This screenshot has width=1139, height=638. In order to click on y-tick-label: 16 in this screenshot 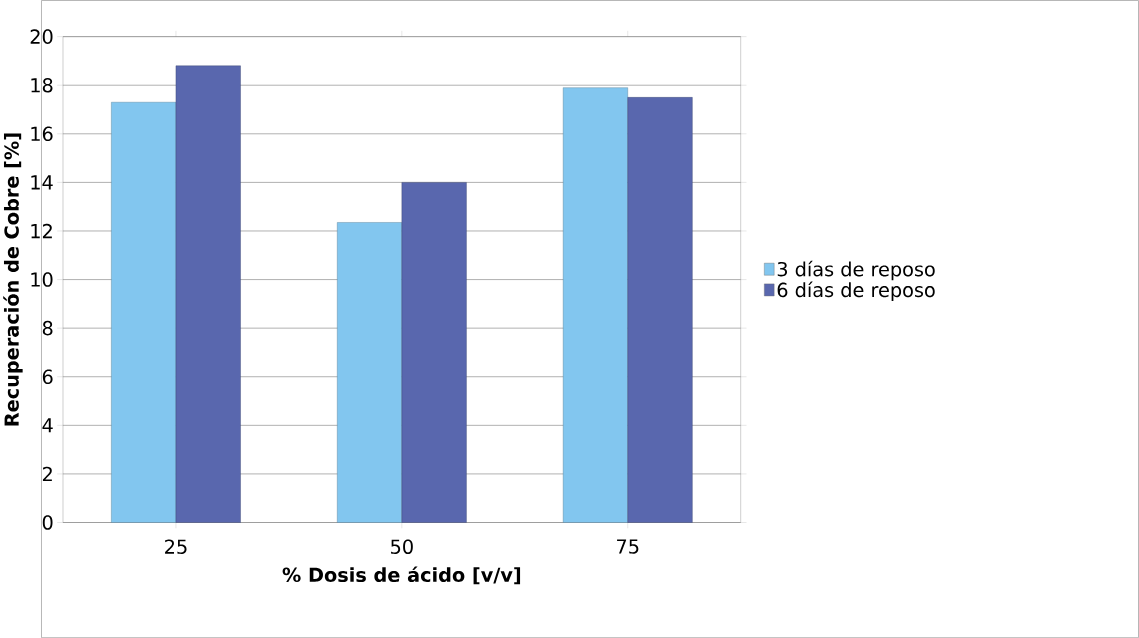, I will do `click(42, 133)`.